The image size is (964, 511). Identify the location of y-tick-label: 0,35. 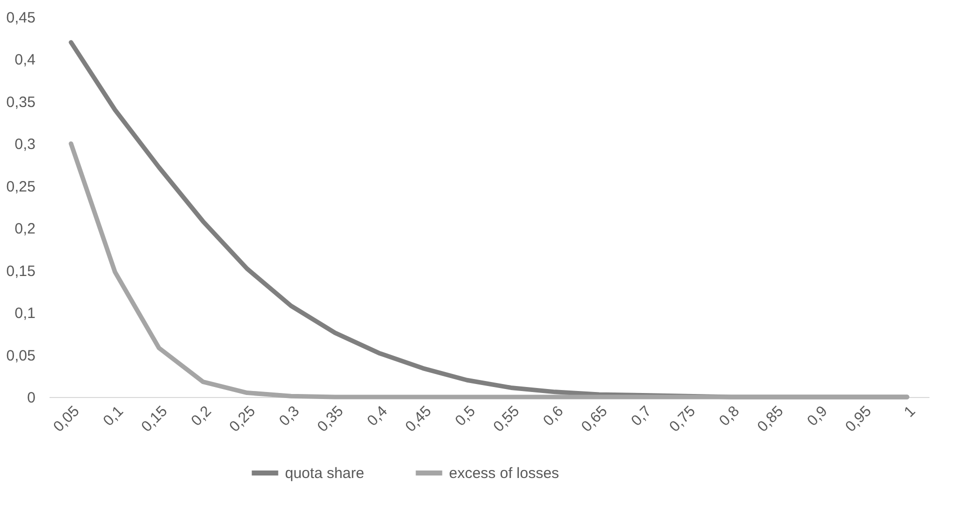
(21, 102).